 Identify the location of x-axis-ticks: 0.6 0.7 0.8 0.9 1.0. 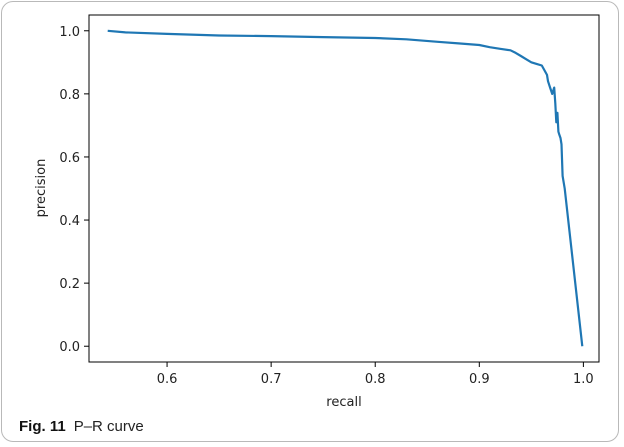
(375, 374).